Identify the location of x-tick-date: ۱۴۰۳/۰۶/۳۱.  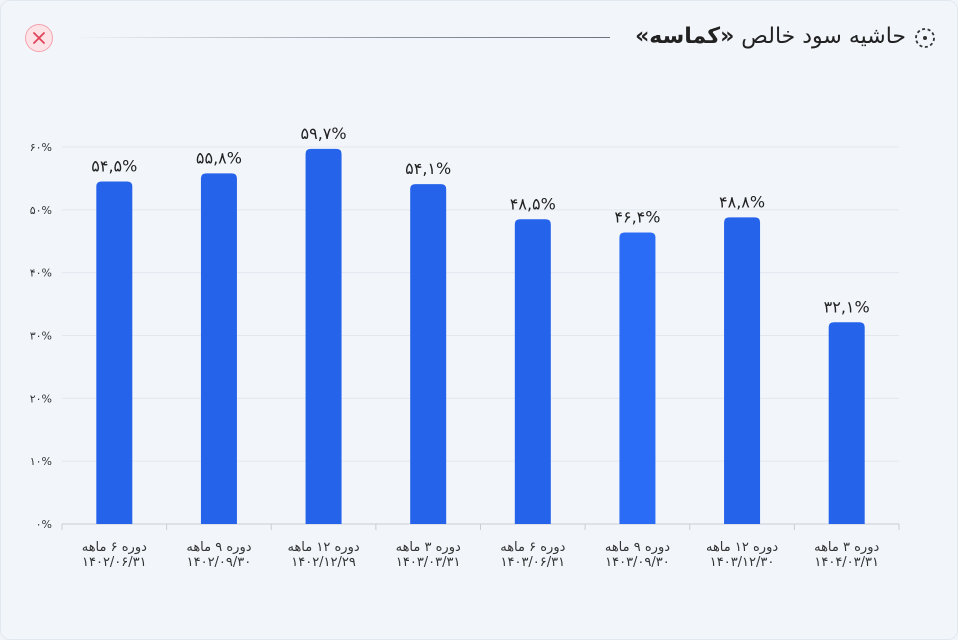
(533, 562).